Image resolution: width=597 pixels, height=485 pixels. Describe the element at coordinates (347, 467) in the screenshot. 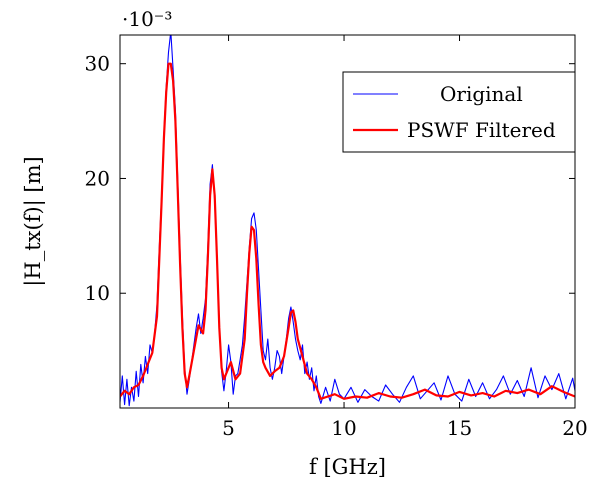

I see `x-axis-label: f [GHz]` at that location.